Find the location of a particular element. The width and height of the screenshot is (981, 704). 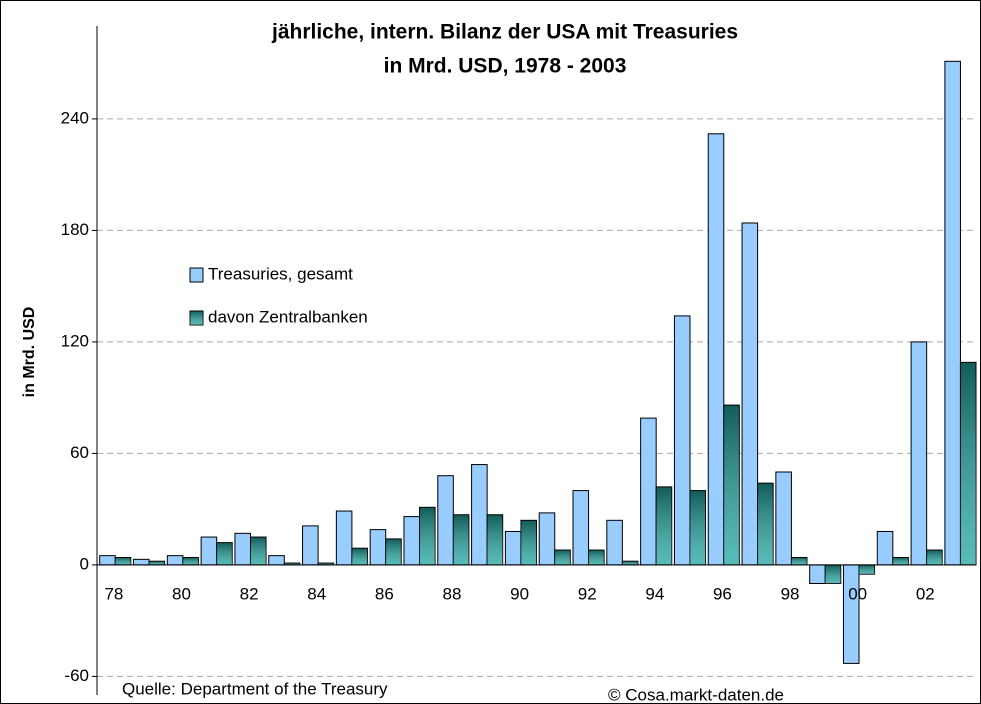

source-note: Quelle: Department of the Treasury is located at coordinates (255, 688).